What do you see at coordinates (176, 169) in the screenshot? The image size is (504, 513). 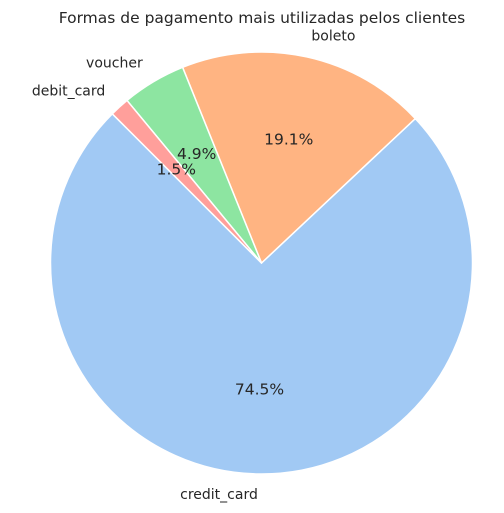 I see `pct-label-debit-card: 1.5%` at bounding box center [176, 169].